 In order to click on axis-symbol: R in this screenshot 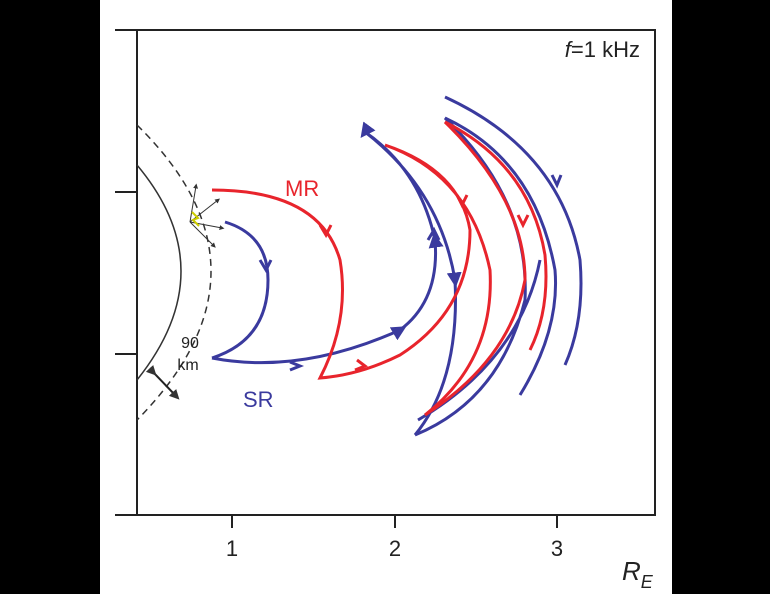, I will do `click(631, 571)`.